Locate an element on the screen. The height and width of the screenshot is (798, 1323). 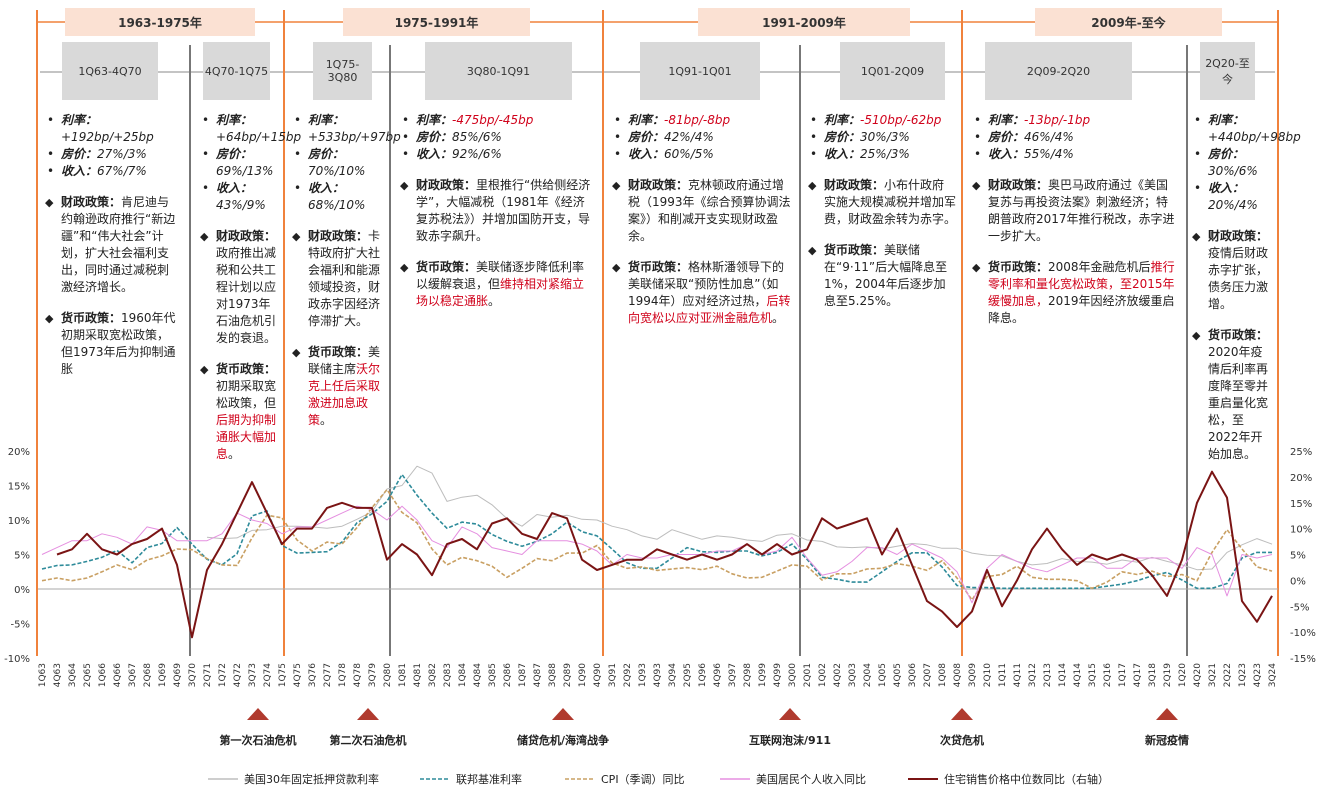
metric-house: 房价：30%/3% is located at coordinates (882, 137).